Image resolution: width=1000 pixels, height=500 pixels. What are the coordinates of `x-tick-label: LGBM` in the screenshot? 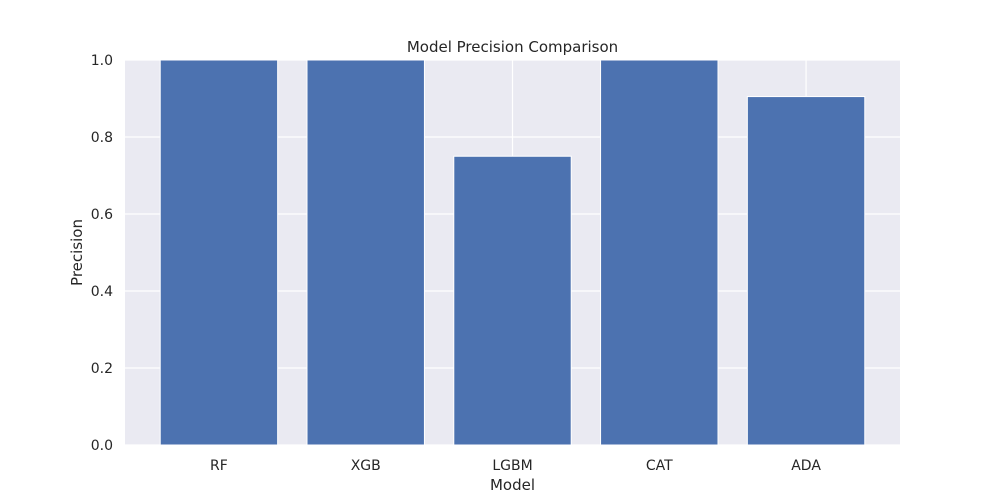 It's located at (512, 466).